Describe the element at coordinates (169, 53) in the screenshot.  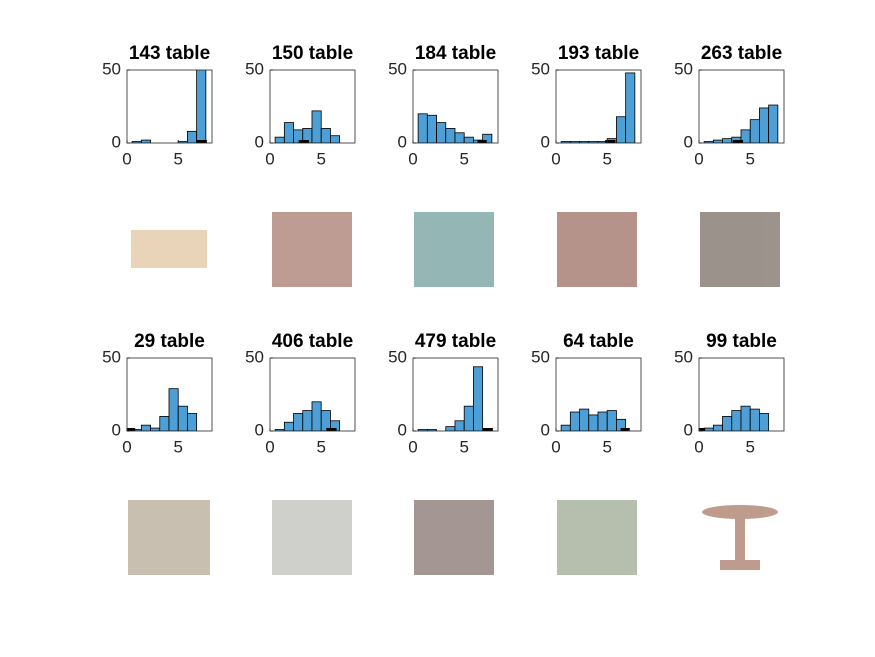
I see `chart-title: 143 table` at that location.